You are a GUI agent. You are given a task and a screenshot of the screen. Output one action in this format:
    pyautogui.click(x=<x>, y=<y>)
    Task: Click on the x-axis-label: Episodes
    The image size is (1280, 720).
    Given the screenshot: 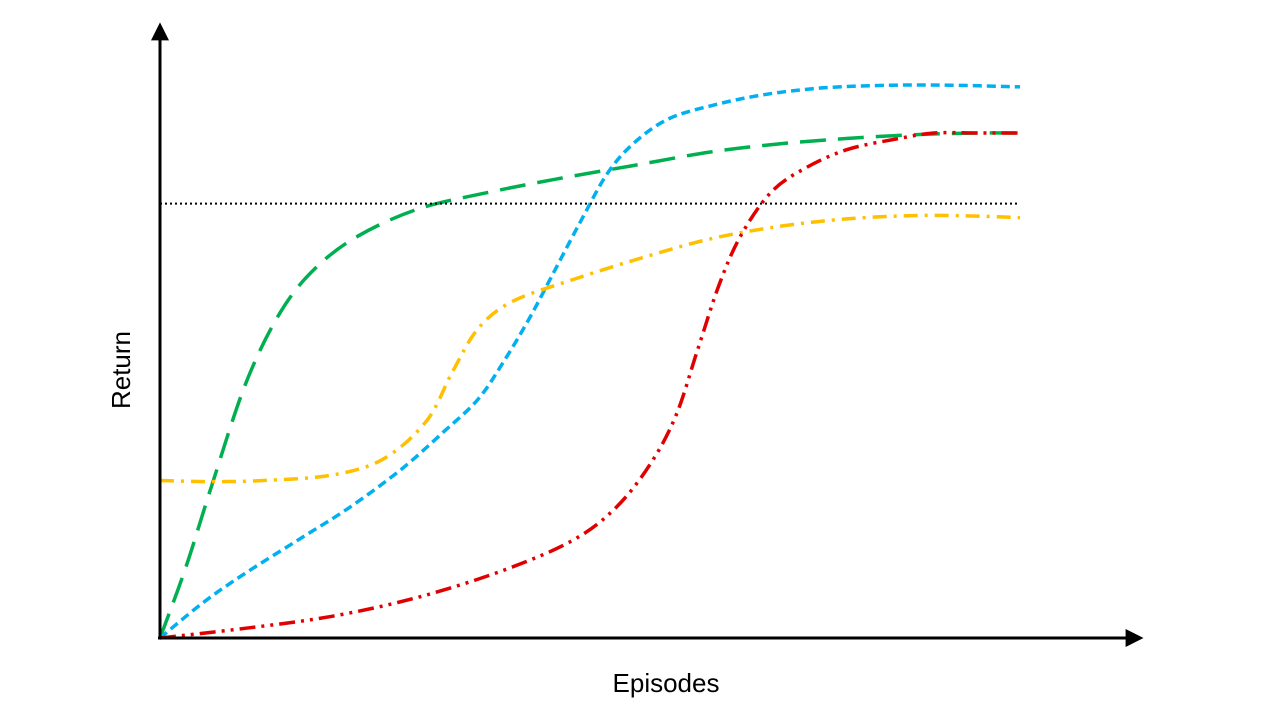 What is the action you would take?
    pyautogui.click(x=666, y=683)
    